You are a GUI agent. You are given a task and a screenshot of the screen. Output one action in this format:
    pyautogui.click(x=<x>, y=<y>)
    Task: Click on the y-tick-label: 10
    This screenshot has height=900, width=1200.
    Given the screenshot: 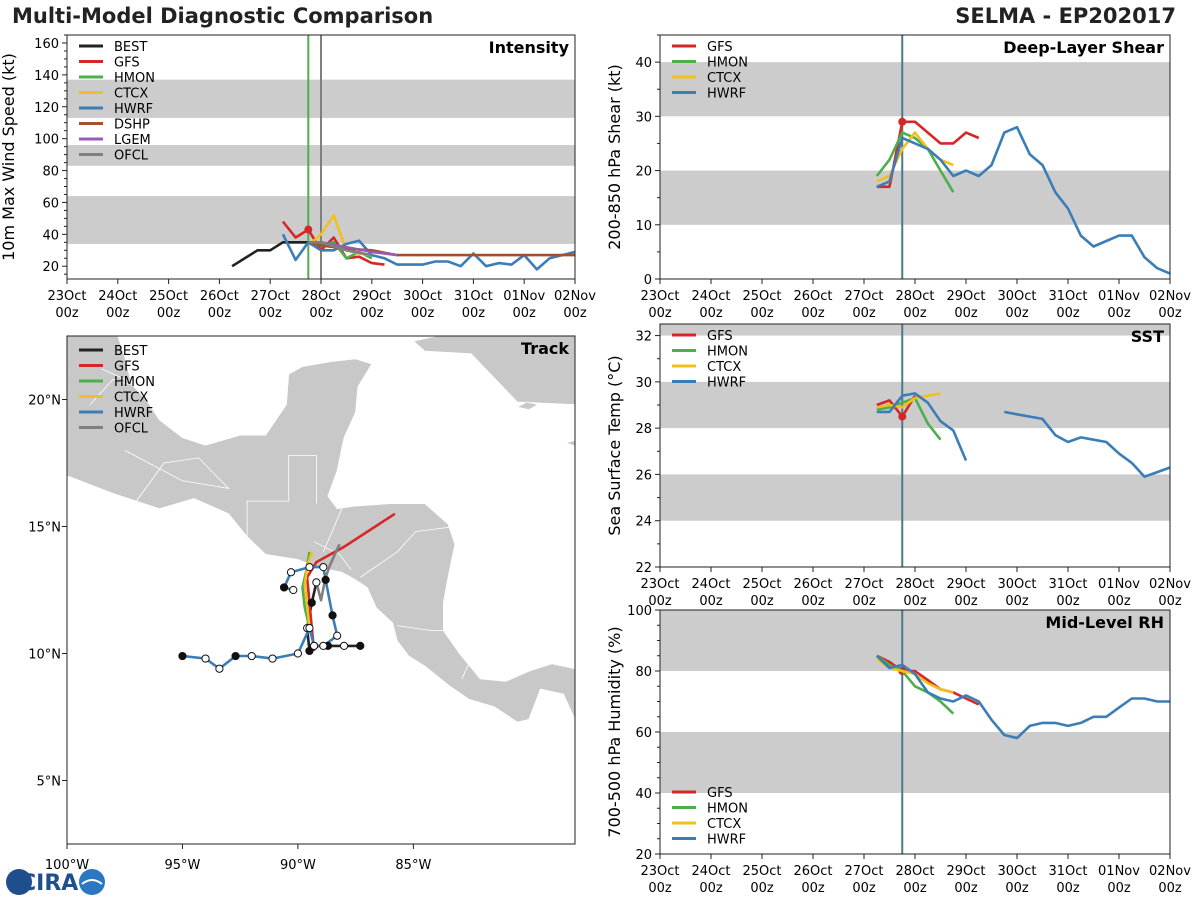 What is the action you would take?
    pyautogui.click(x=643, y=226)
    